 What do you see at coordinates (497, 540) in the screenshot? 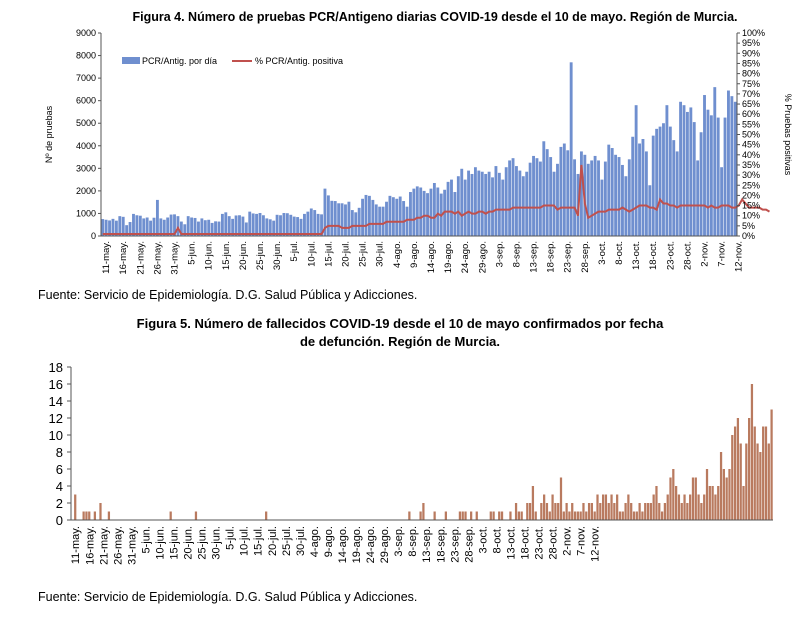
I see `fig5-xtick-label: 8-oct.` at bounding box center [497, 540].